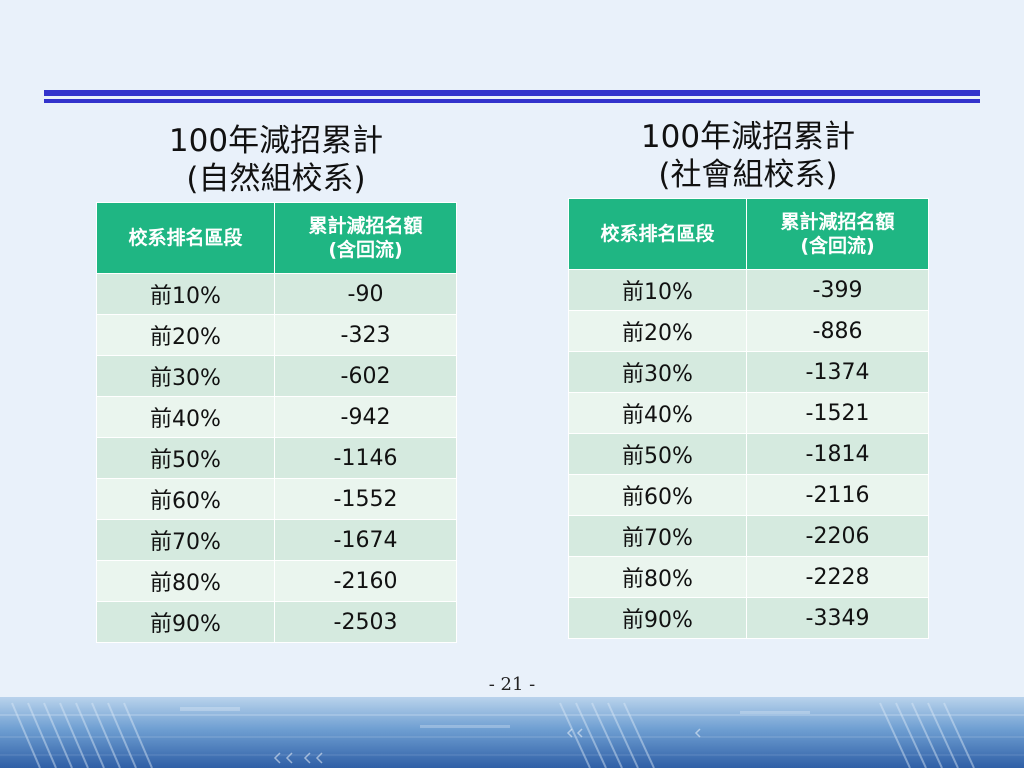 The image size is (1024, 768). I want to click on right-header-value: 累計減招名額 (含回流), so click(837, 234).